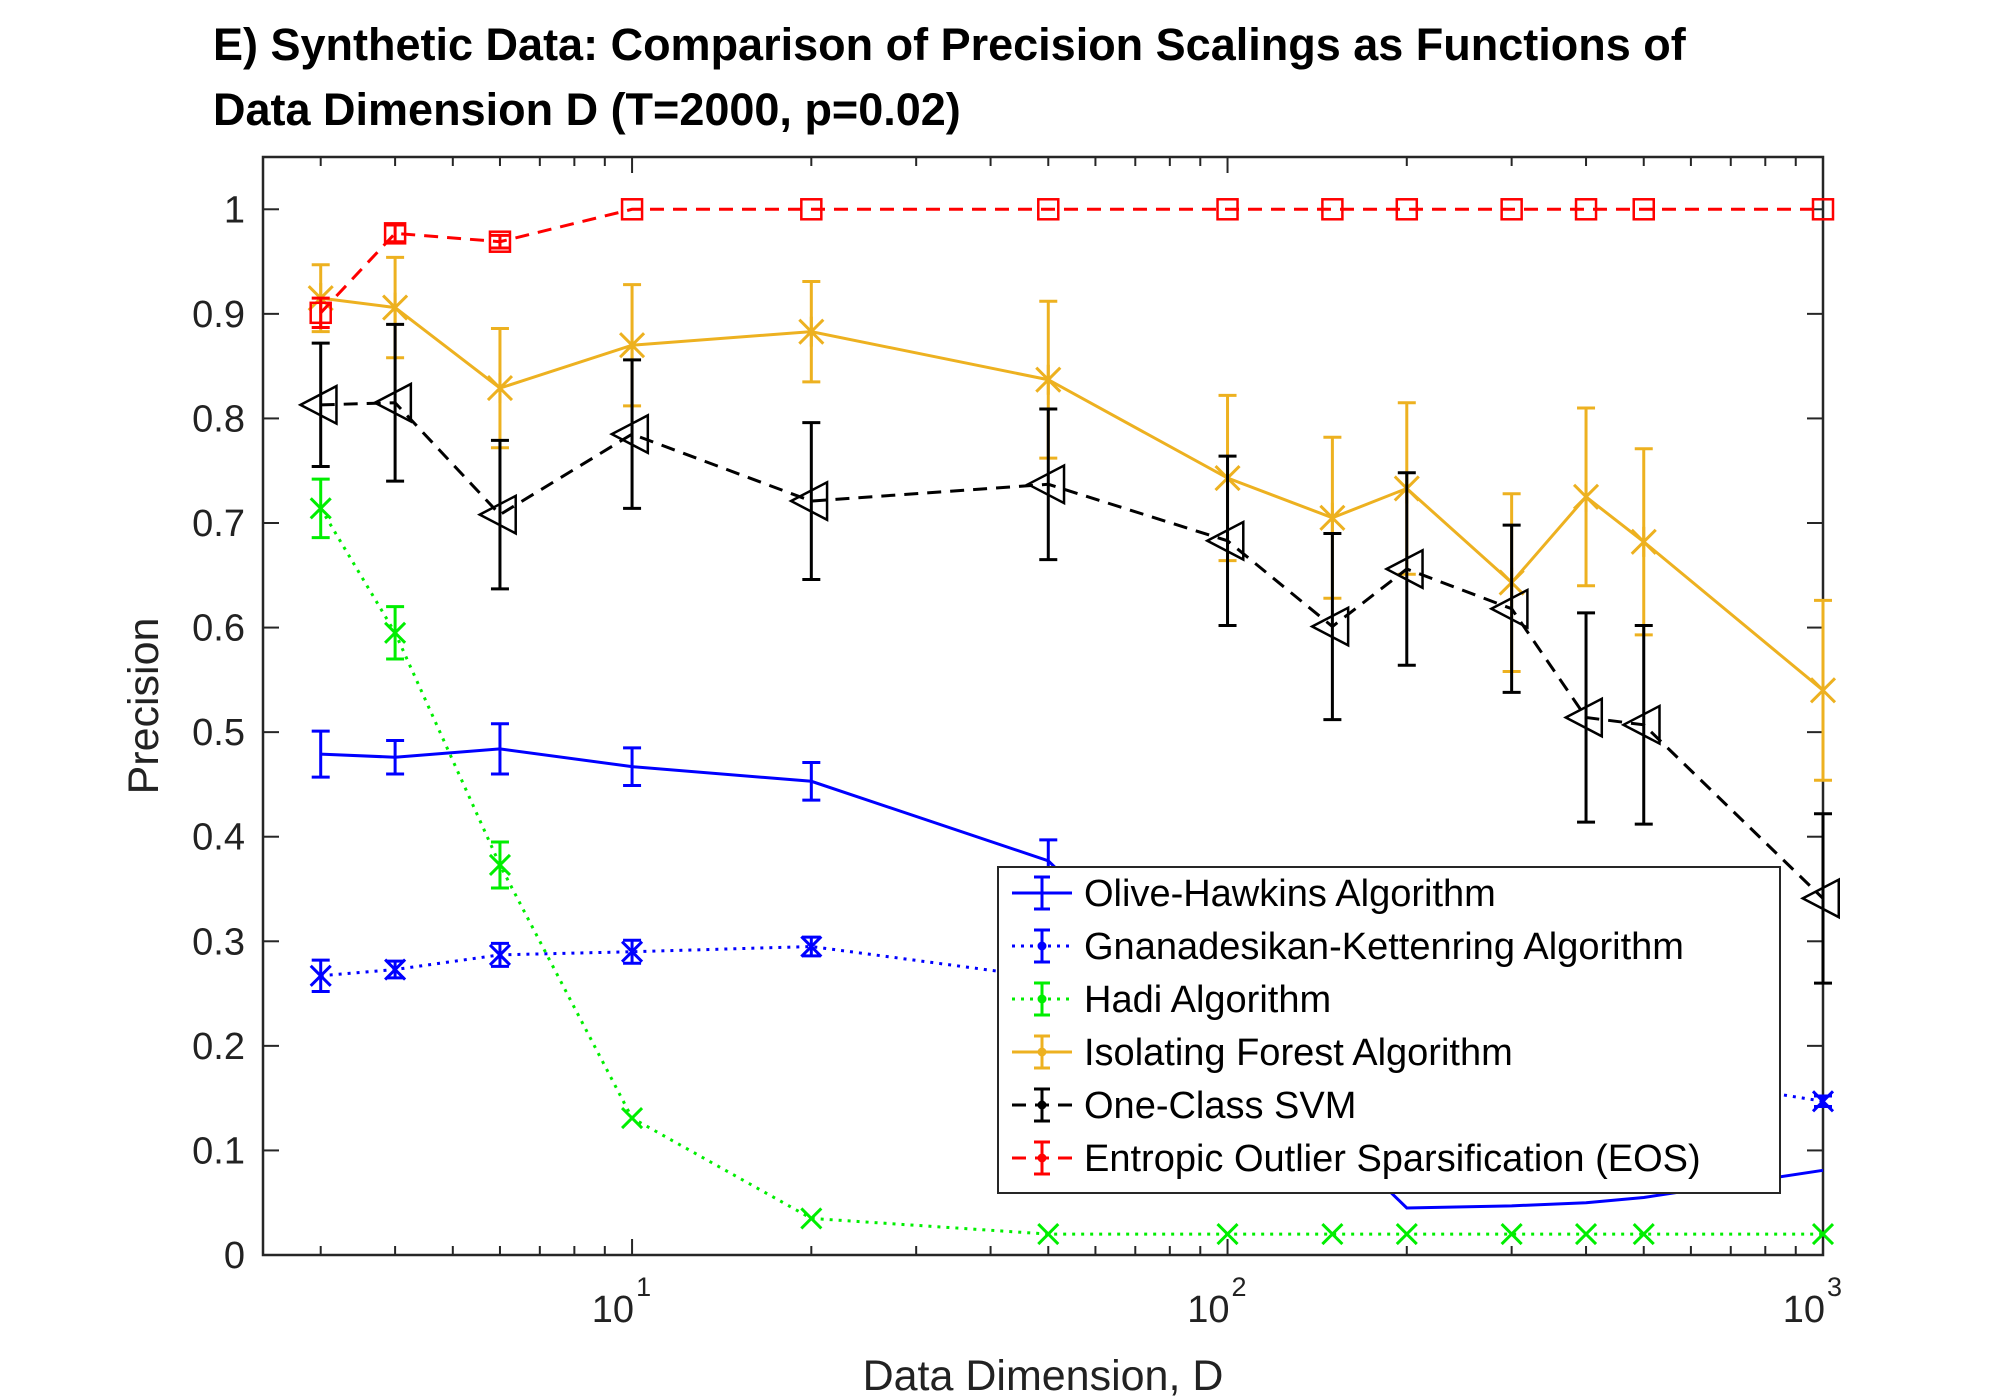  I want to click on legend-item: Isolating Forest Algorithm, so click(1262, 1053).